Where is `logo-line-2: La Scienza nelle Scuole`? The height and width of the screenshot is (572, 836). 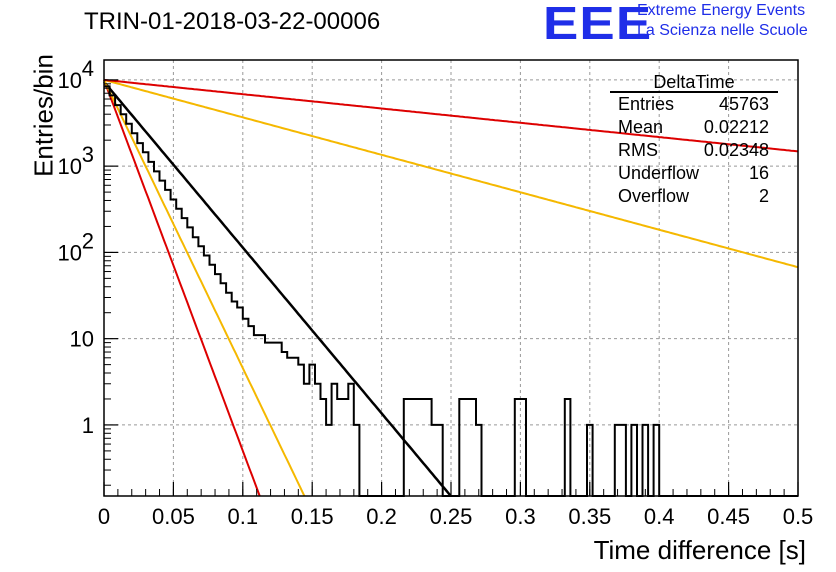
logo-line-2: La Scienza nelle Scuole is located at coordinates (722, 30).